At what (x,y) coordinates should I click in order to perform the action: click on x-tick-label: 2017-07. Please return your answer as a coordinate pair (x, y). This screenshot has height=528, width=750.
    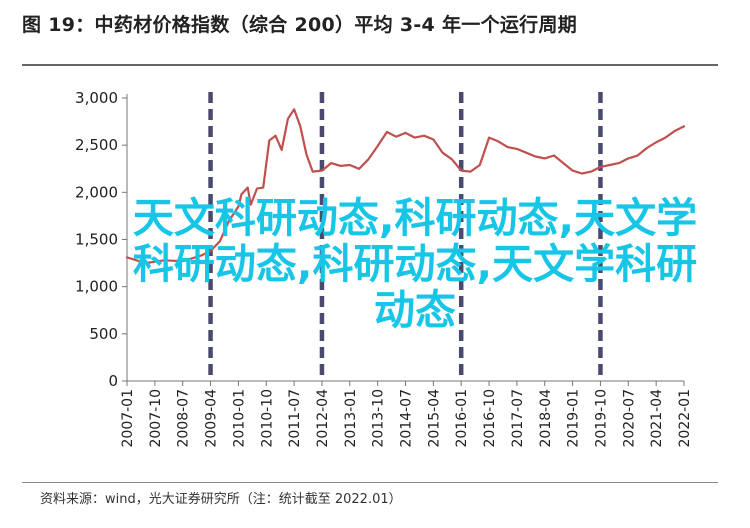
    Looking at the image, I should click on (518, 418).